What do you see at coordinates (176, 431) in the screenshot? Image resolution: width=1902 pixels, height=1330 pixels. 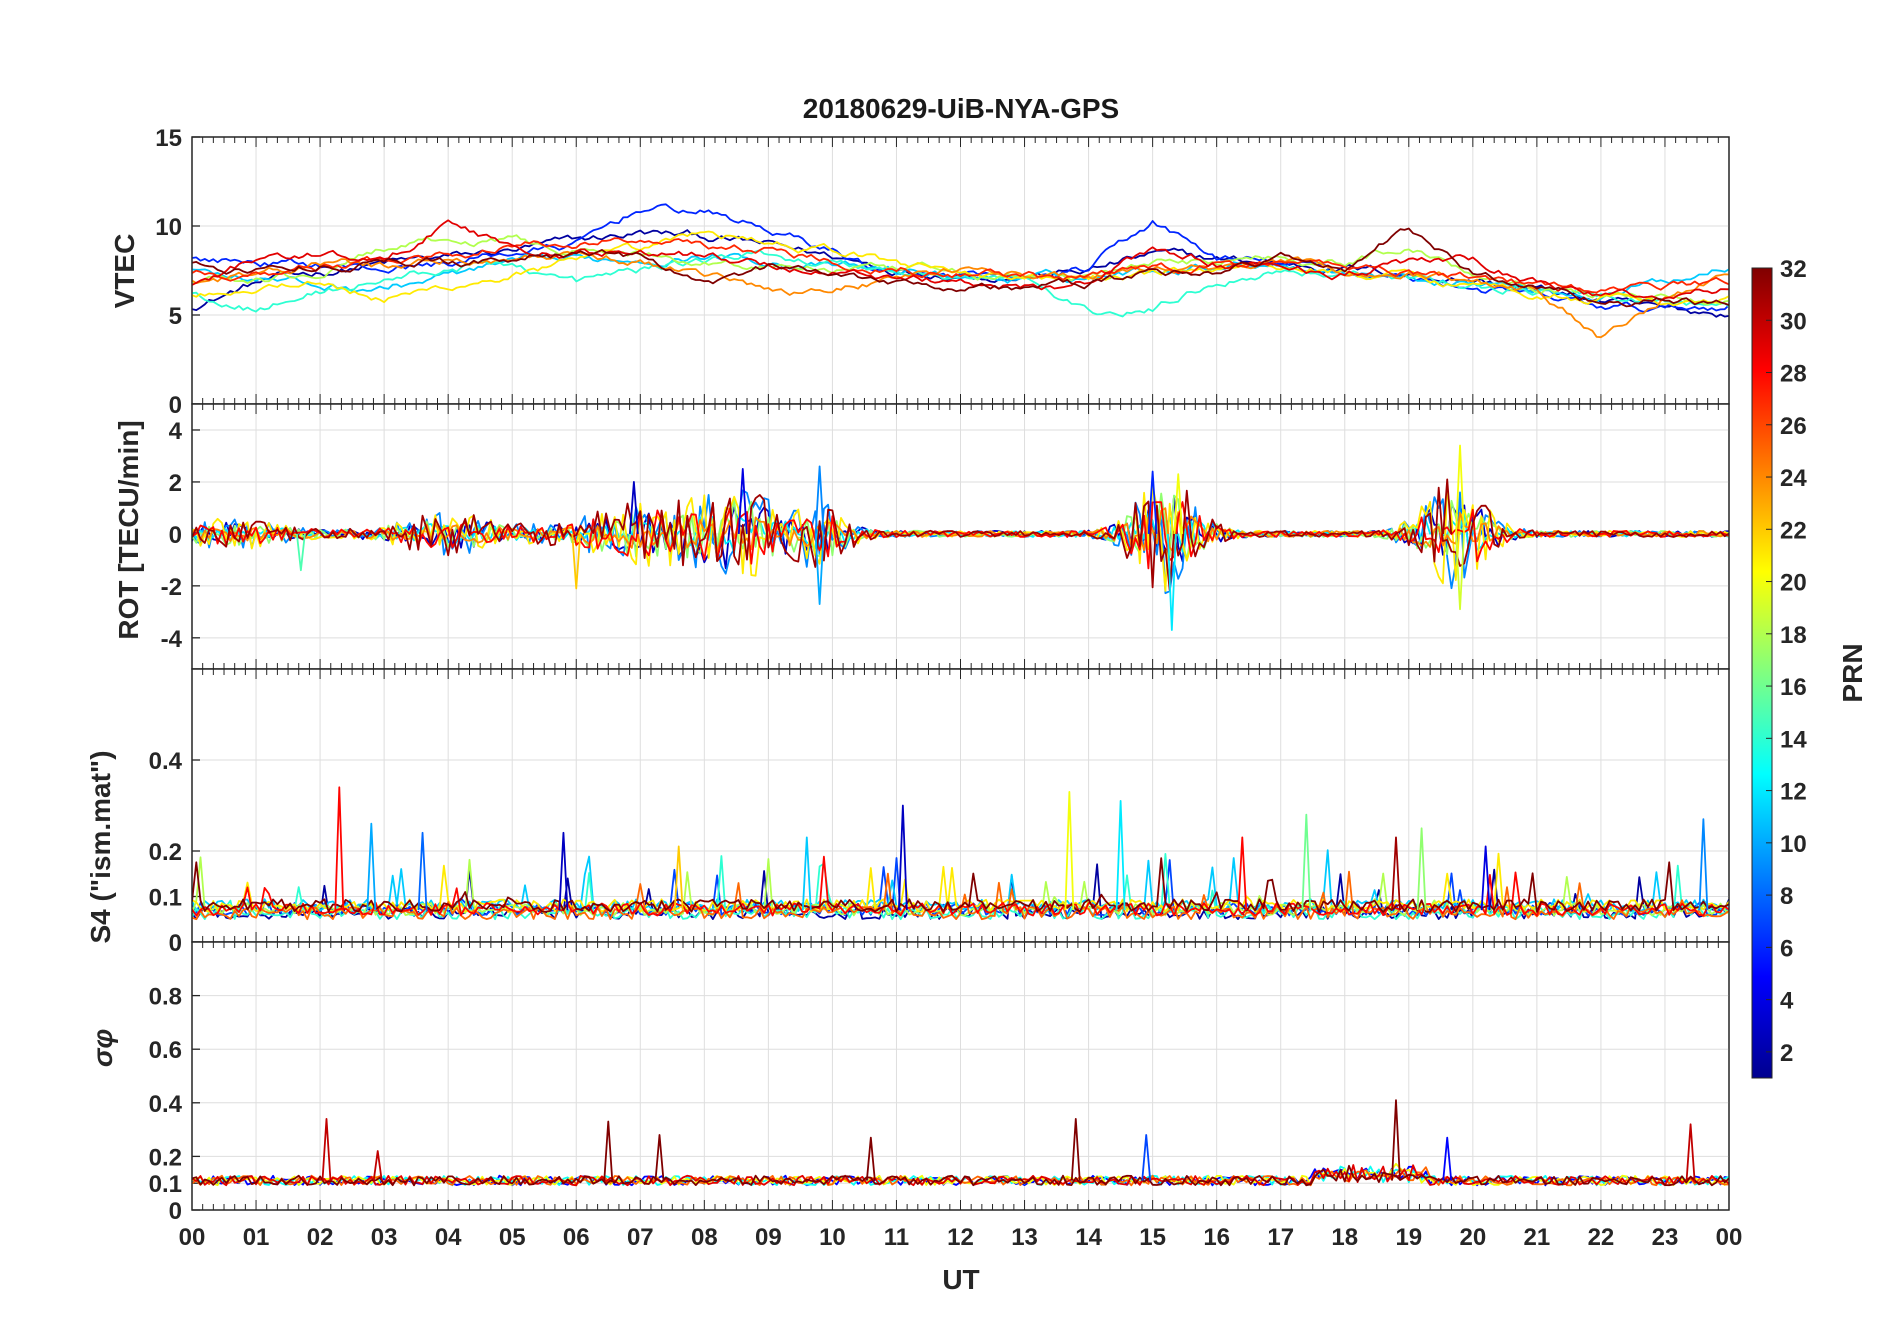 I see `y-tick-label: 4` at bounding box center [176, 431].